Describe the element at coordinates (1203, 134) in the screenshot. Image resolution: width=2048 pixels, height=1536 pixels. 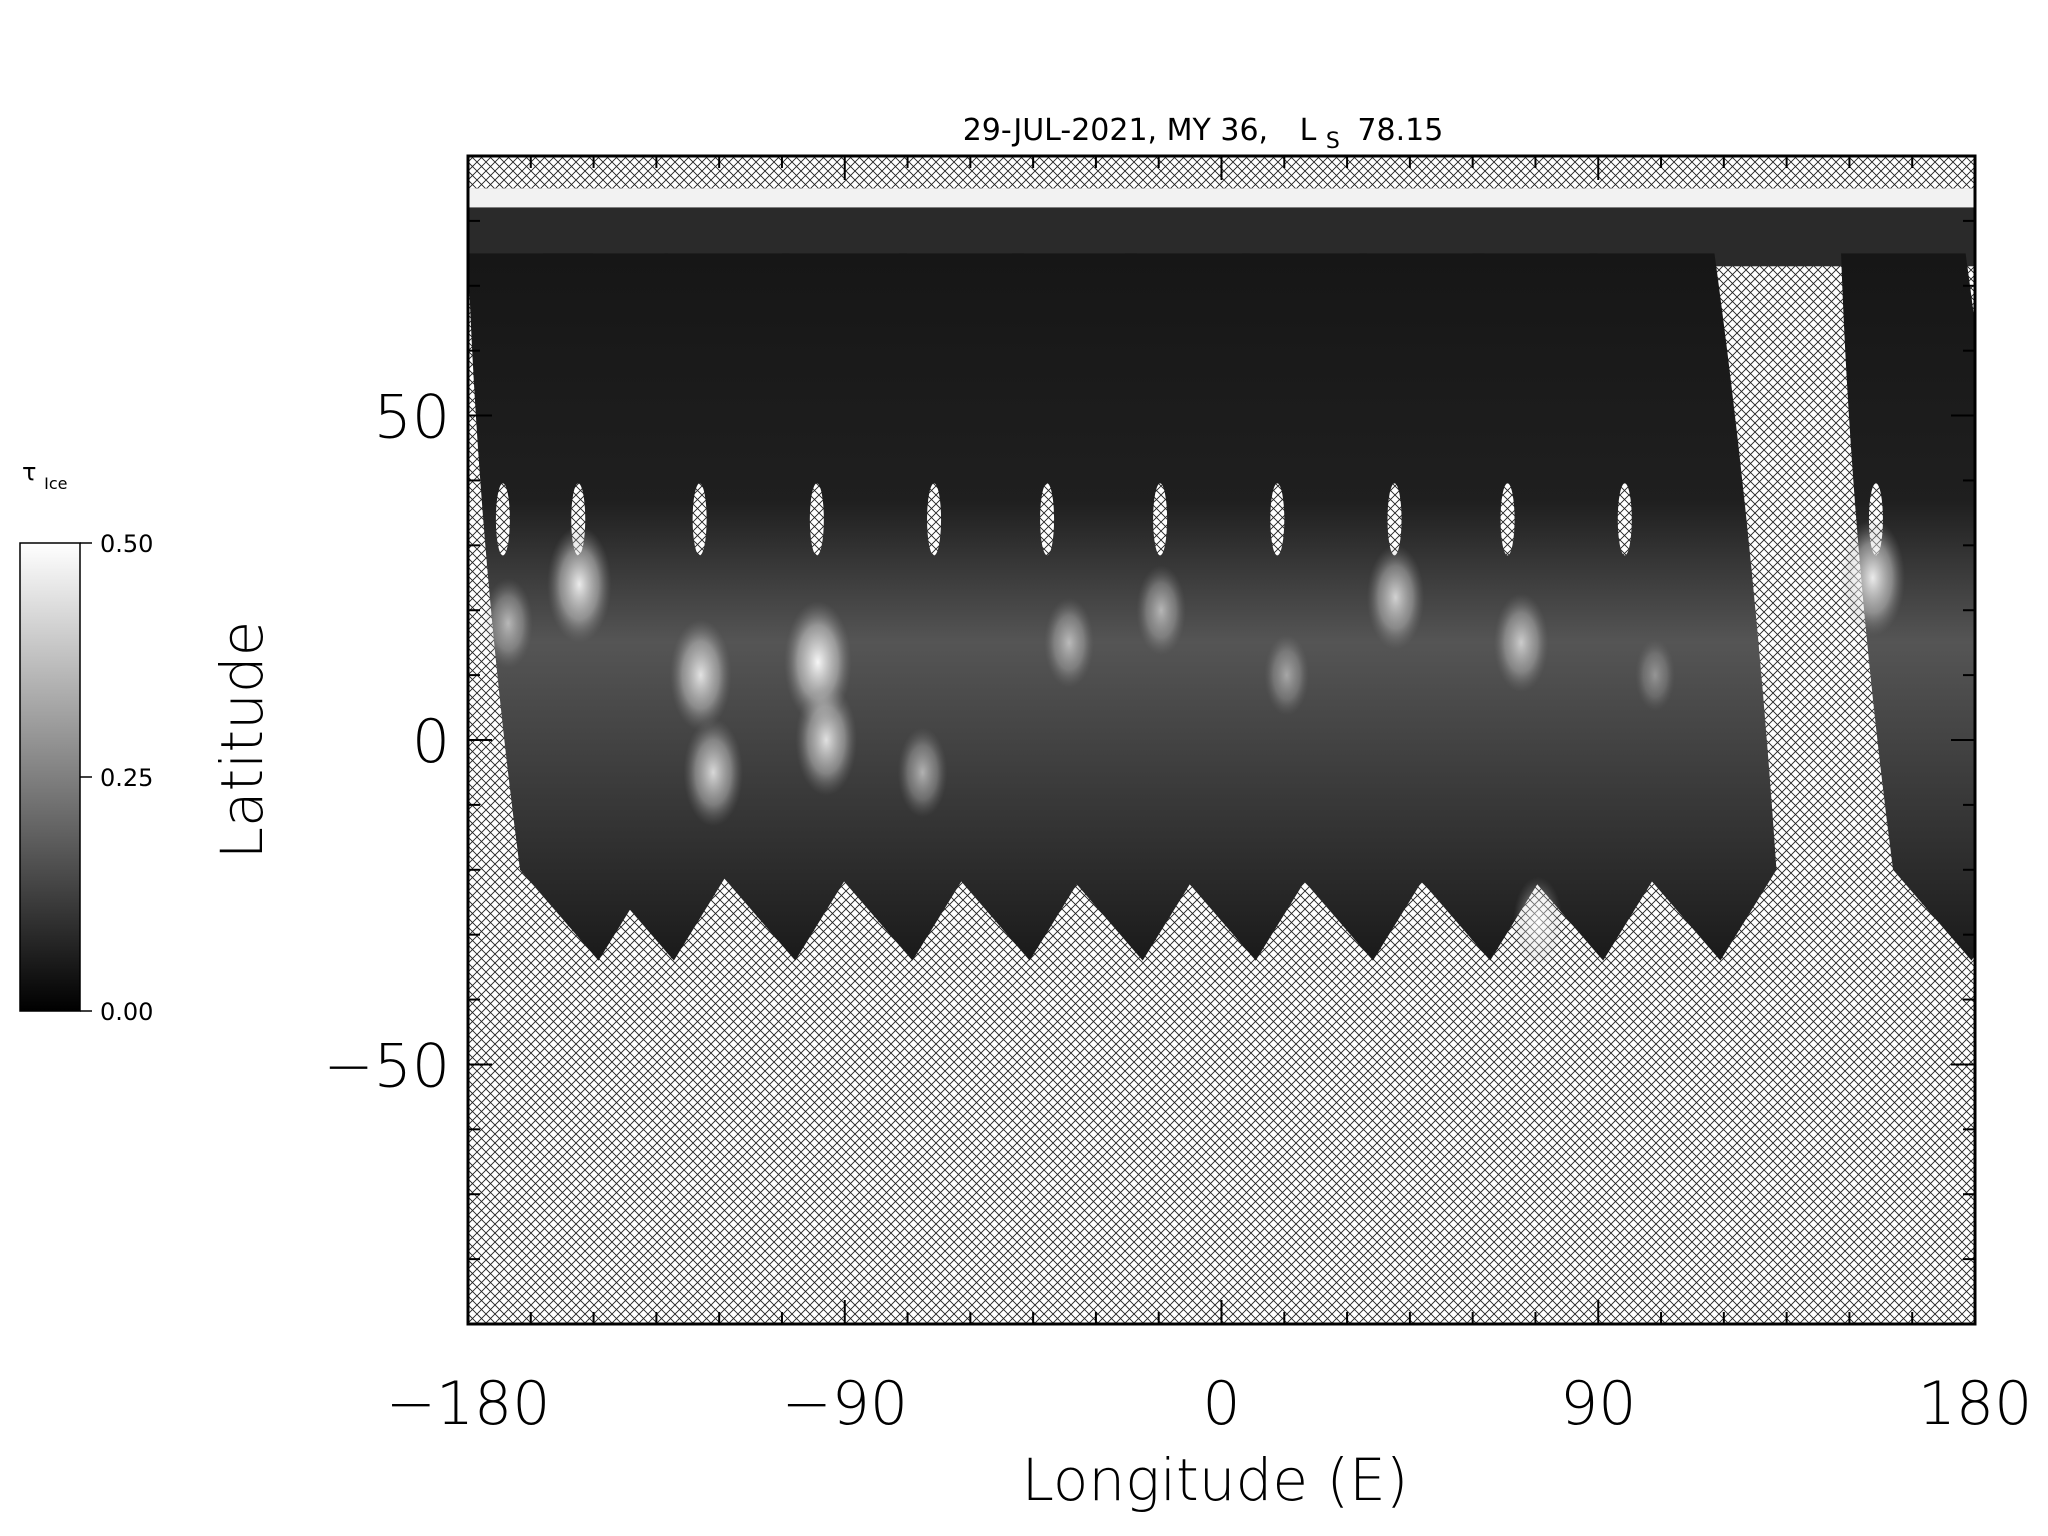
I see `chart-title: 29-JUL-2021, MY 36, L S 78.15` at that location.